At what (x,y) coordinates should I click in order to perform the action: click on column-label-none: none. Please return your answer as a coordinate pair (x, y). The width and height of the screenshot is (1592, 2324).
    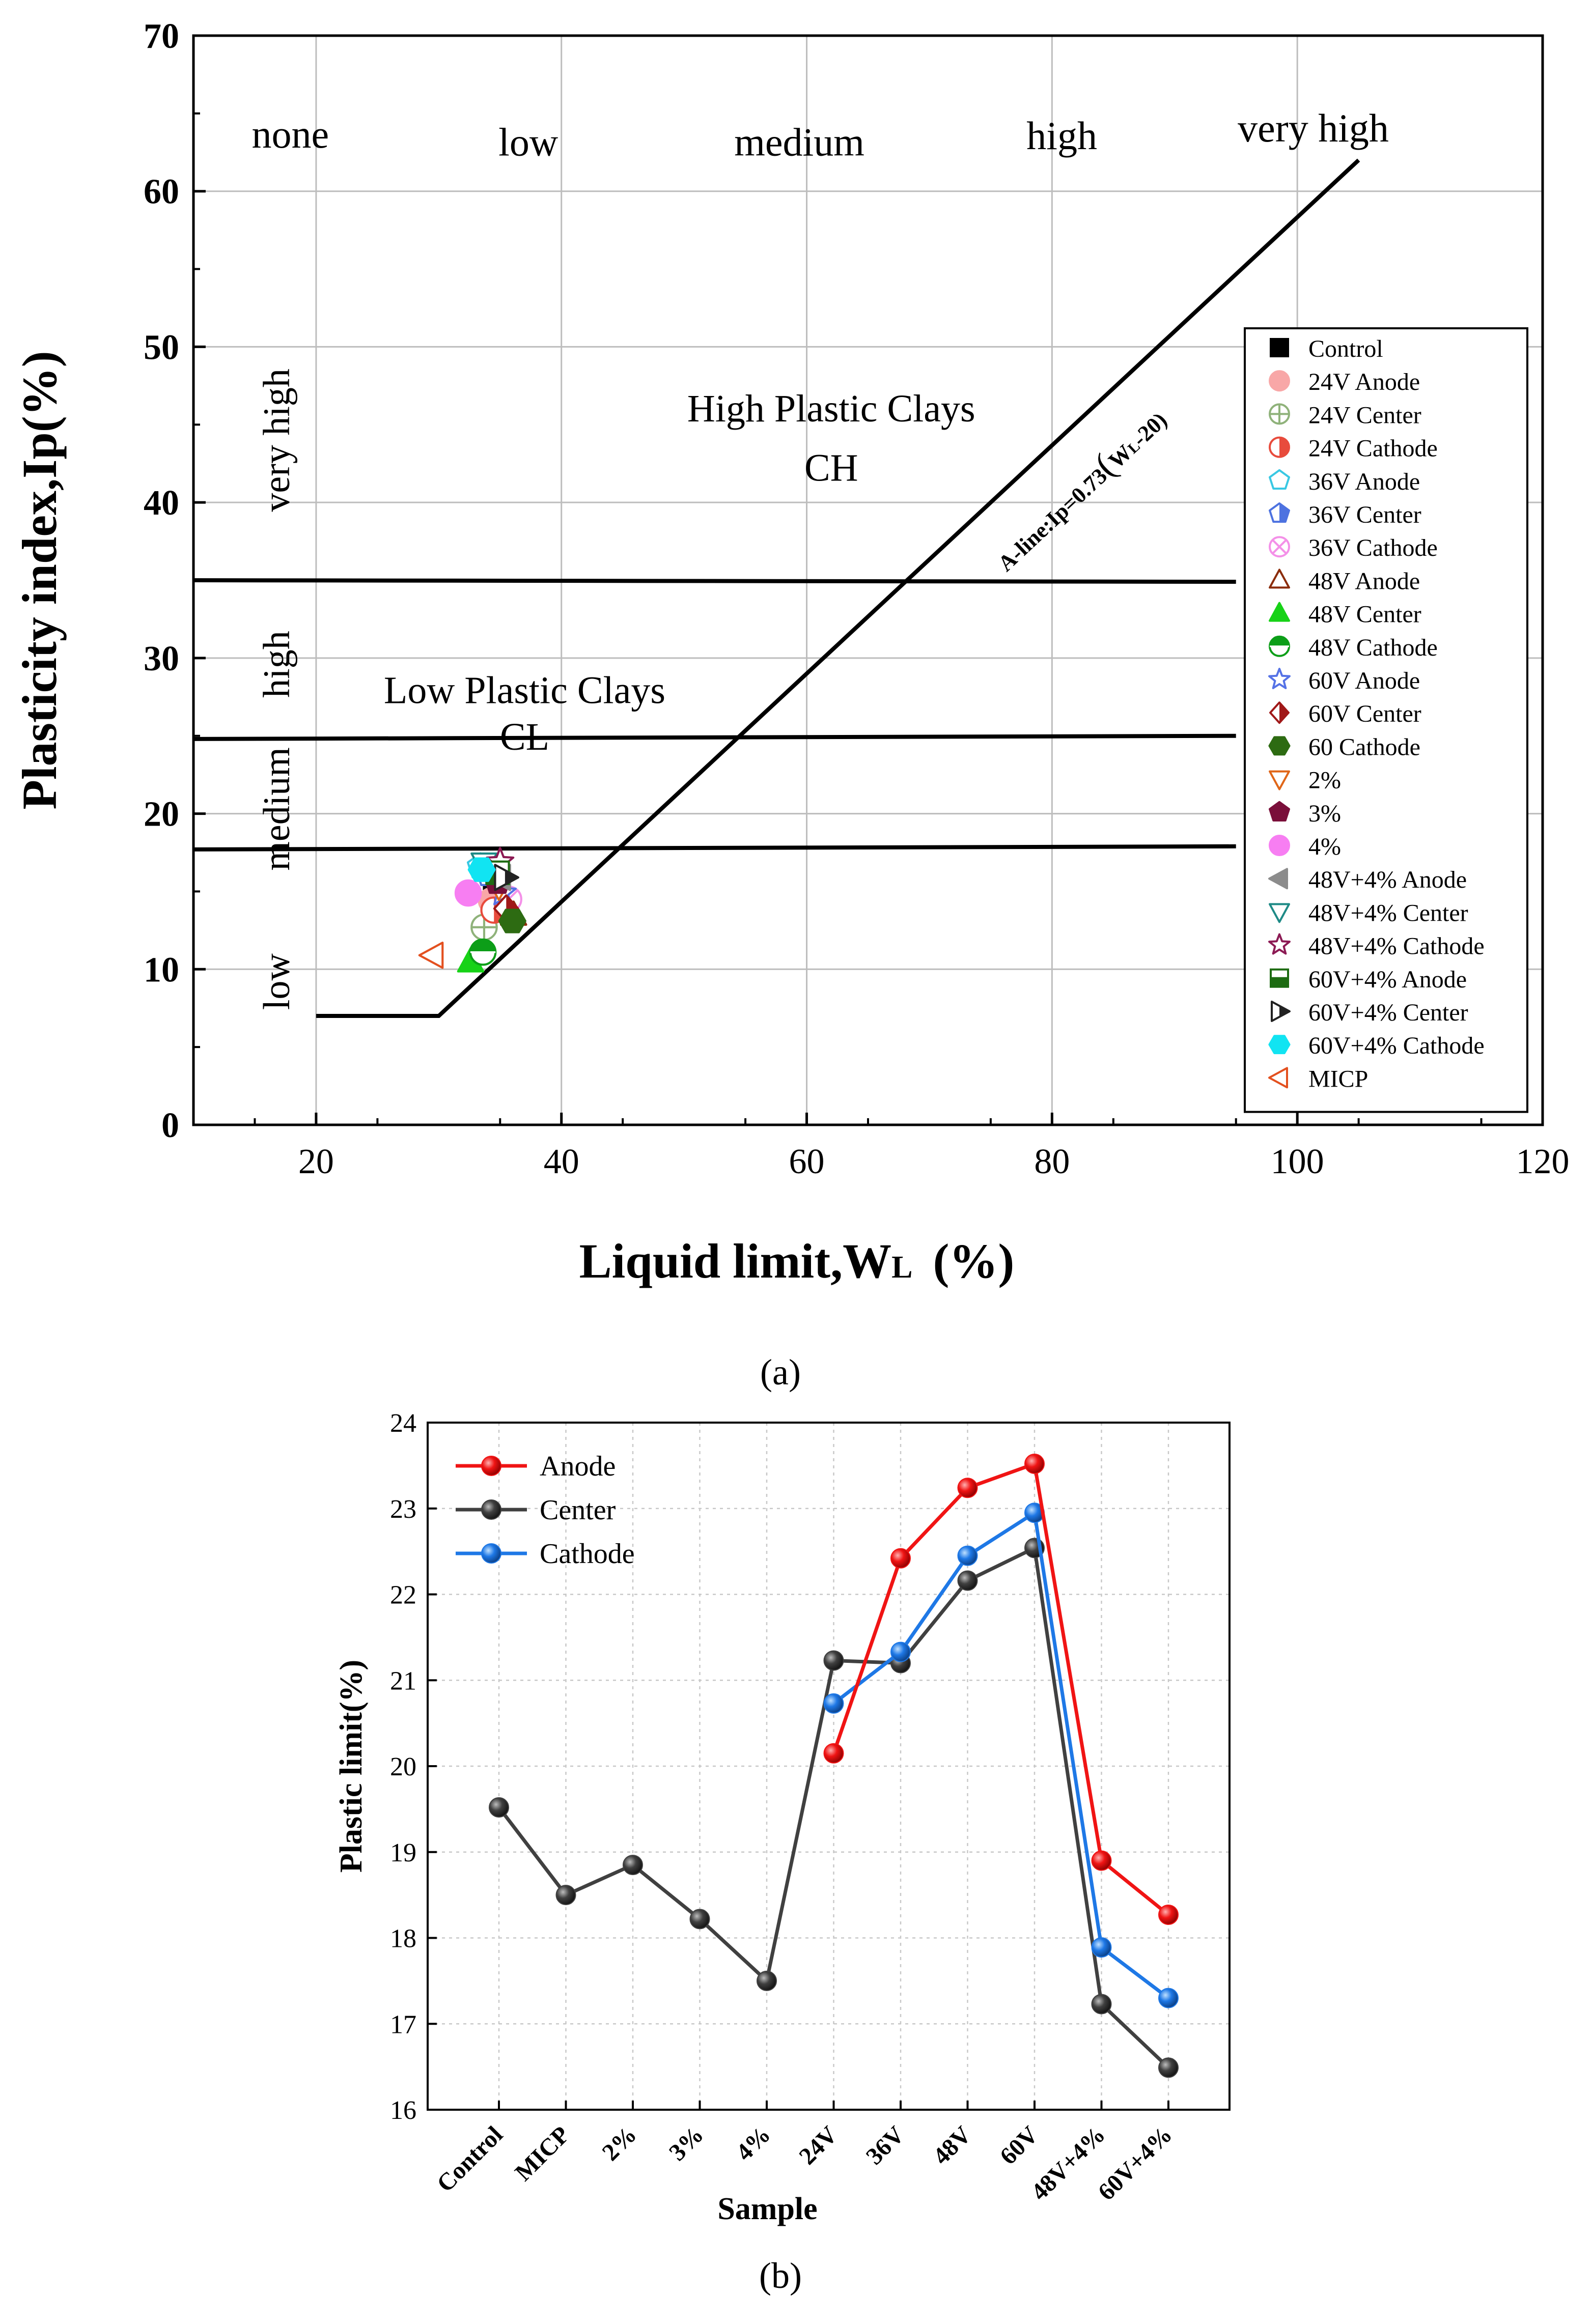
    Looking at the image, I should click on (290, 134).